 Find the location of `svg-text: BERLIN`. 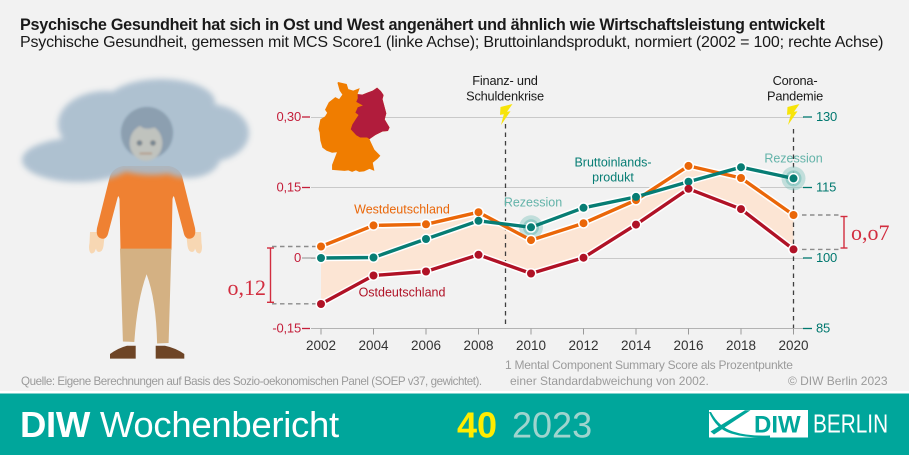

svg-text: BERLIN is located at coordinates (850, 423).